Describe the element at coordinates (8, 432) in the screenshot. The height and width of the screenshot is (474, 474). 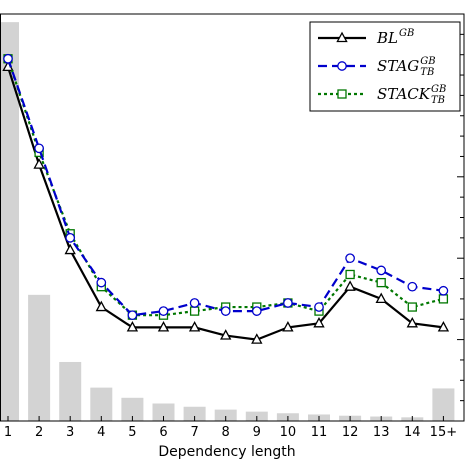
I see `x-tick-label: 1` at that location.